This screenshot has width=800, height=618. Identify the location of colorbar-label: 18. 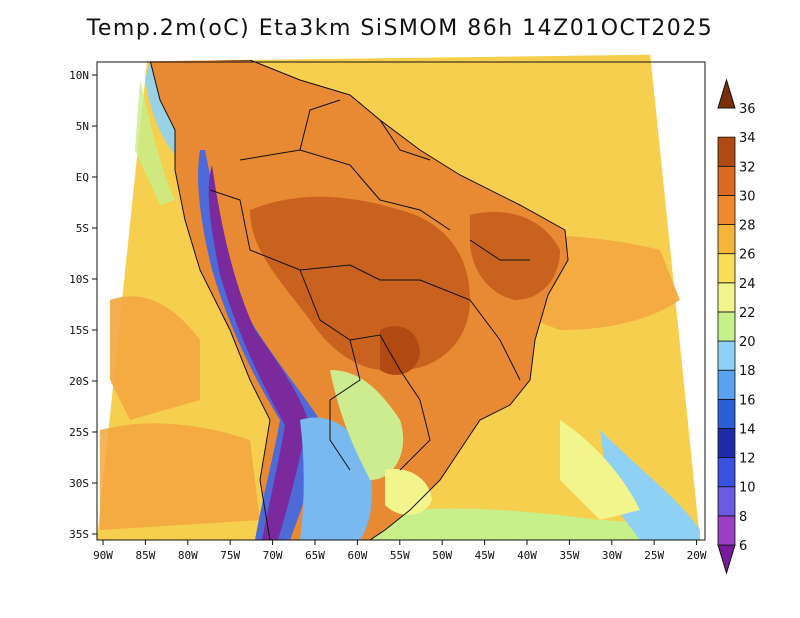
(747, 371).